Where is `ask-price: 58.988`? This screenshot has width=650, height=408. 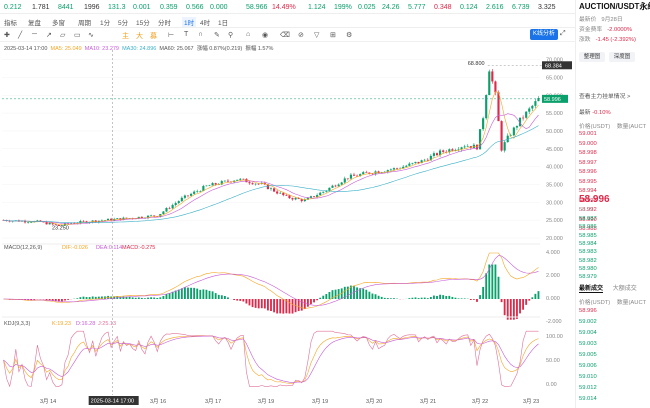 ask-price: 58.988 is located at coordinates (588, 229).